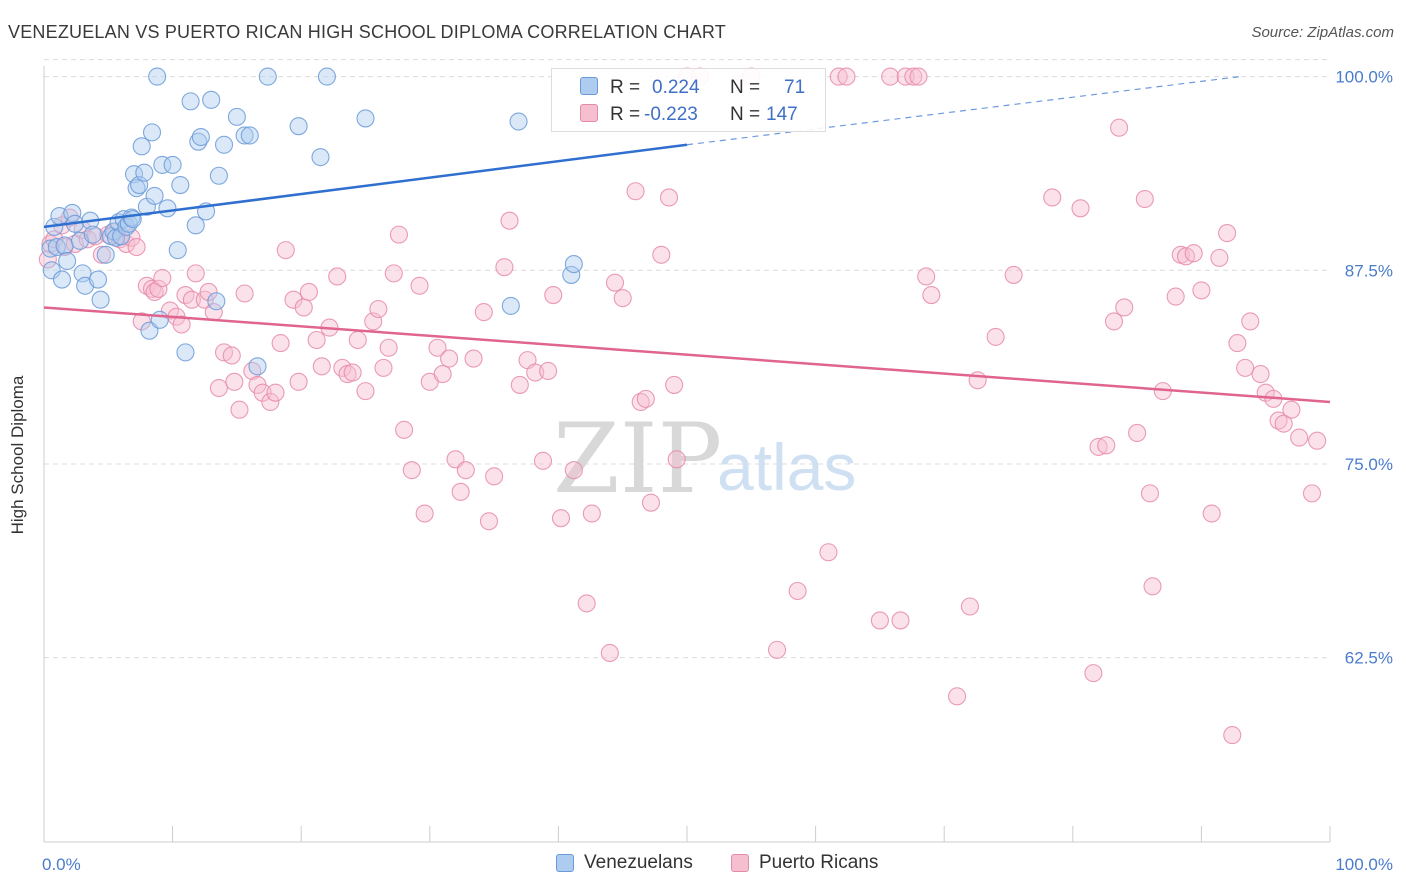 The height and width of the screenshot is (892, 1406). I want to click on venezuelans-swatch, so click(565, 863).